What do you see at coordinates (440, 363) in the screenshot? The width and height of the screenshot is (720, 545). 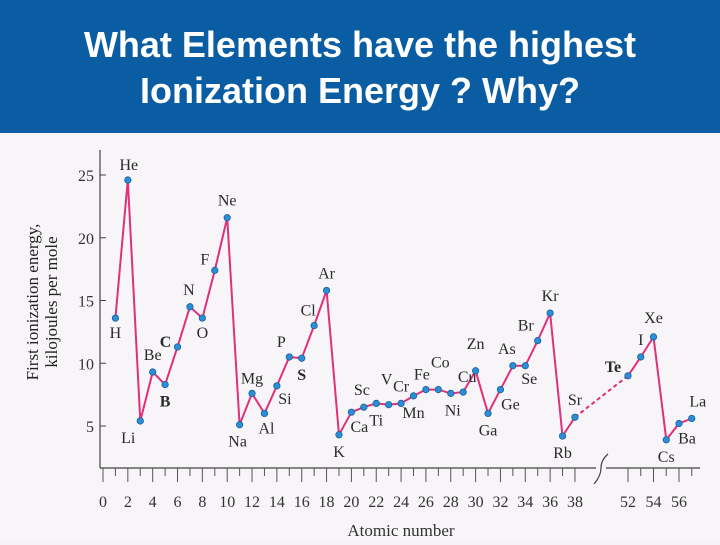 I see `element-label-Co: Co` at bounding box center [440, 363].